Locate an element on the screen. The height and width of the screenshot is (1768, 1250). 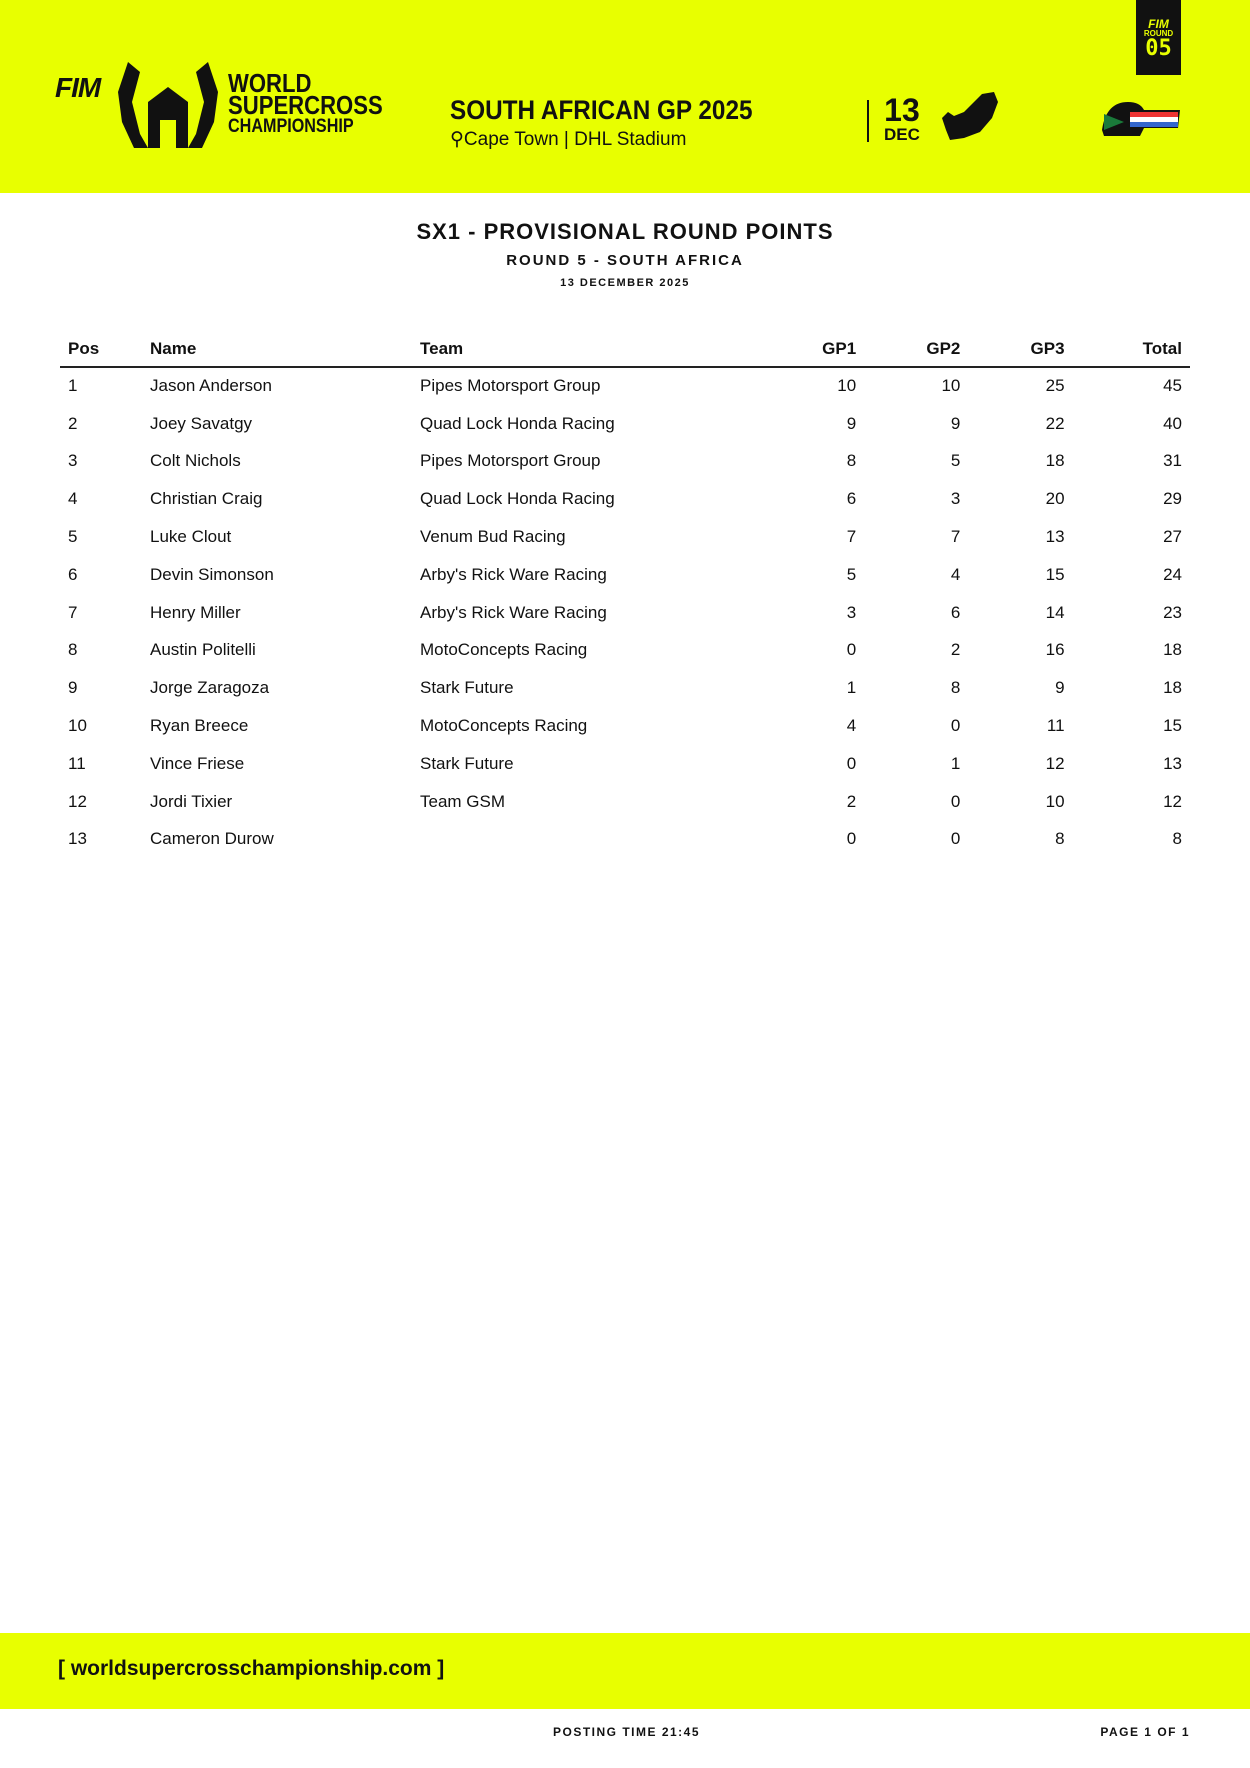
table-row: 5 Luke Clout Venum Bud Racing 7 7 13 27 is located at coordinates (625, 537).